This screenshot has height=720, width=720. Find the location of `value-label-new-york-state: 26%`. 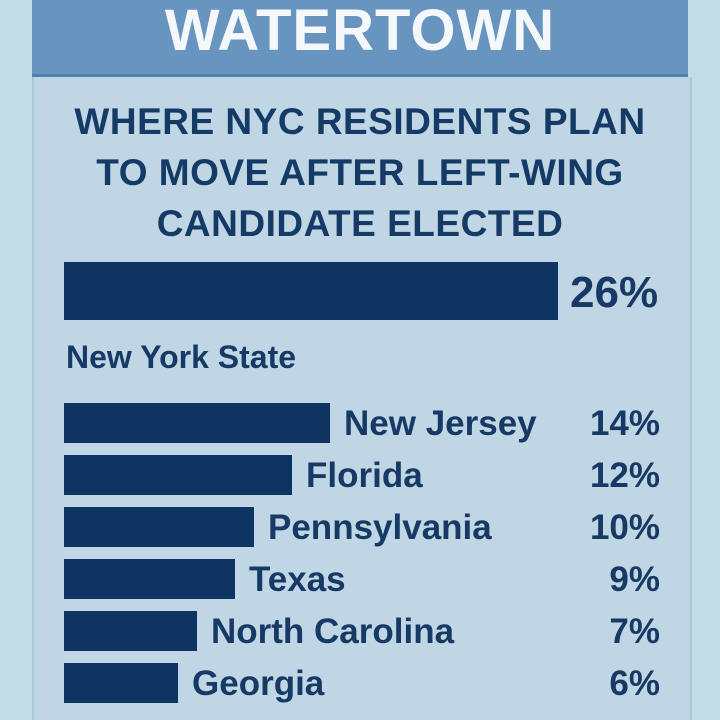

value-label-new-york-state: 26% is located at coordinates (614, 292).